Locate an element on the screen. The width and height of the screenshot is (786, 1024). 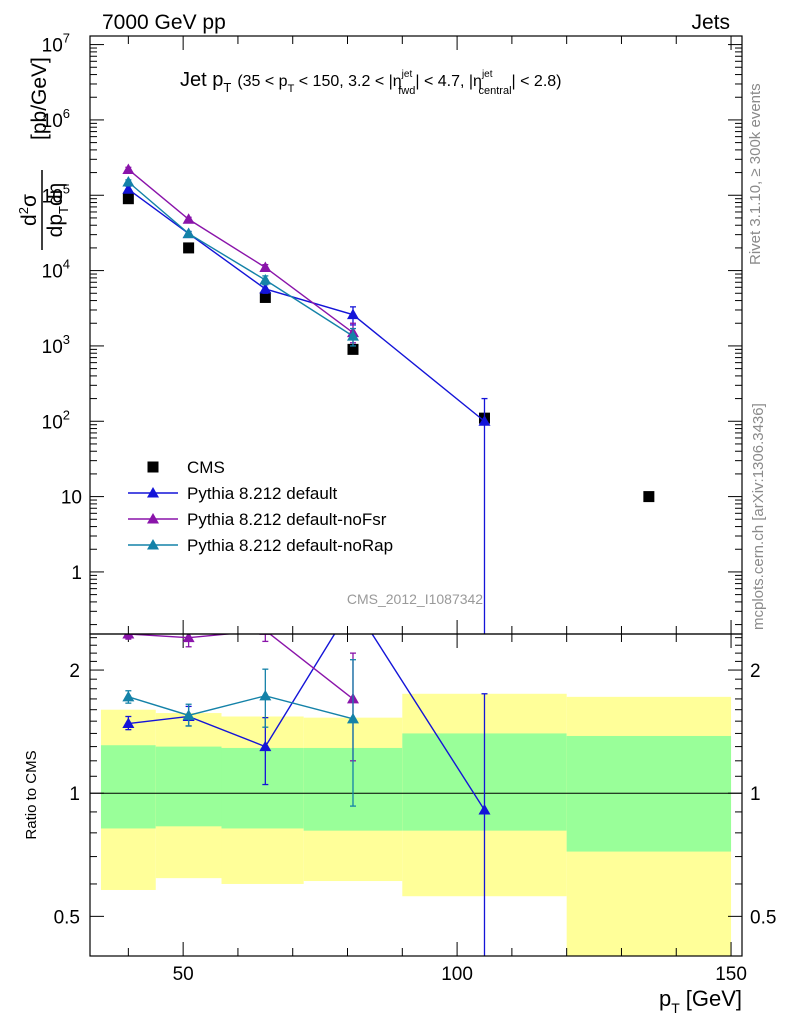
ratio-y-axis-label: Ratio to CMS is located at coordinates (31, 794).